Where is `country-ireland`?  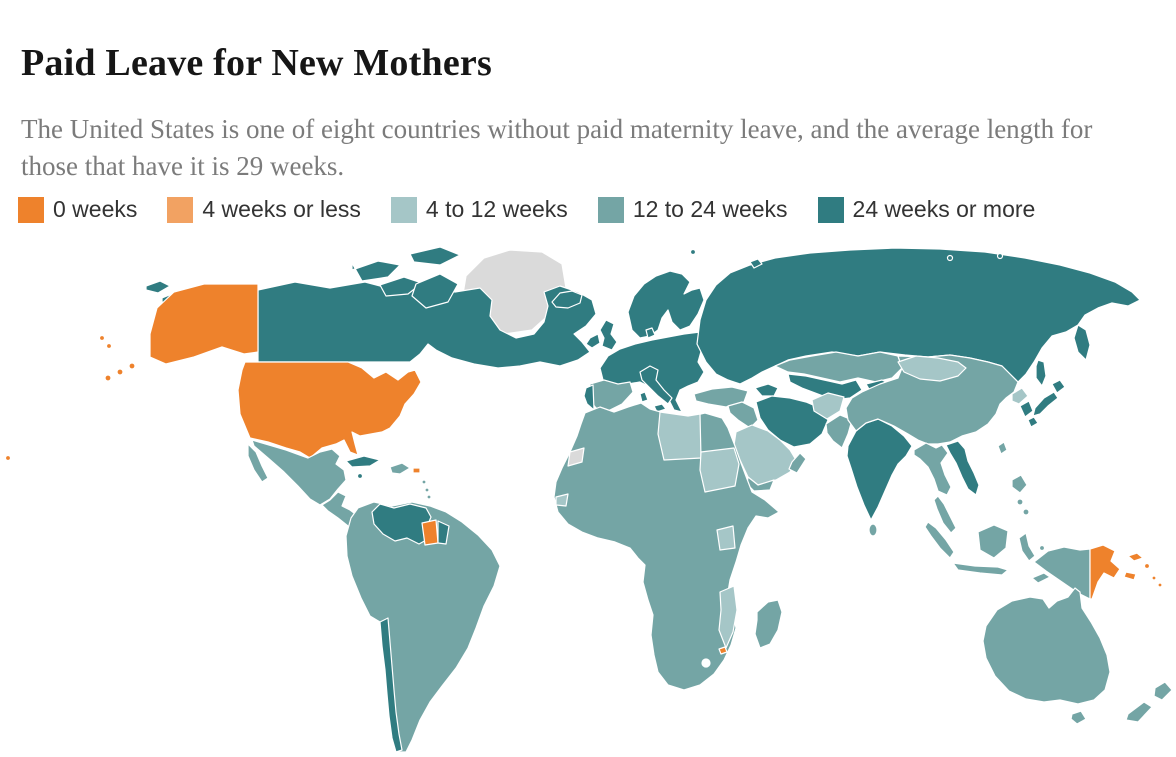
country-ireland is located at coordinates (593, 341).